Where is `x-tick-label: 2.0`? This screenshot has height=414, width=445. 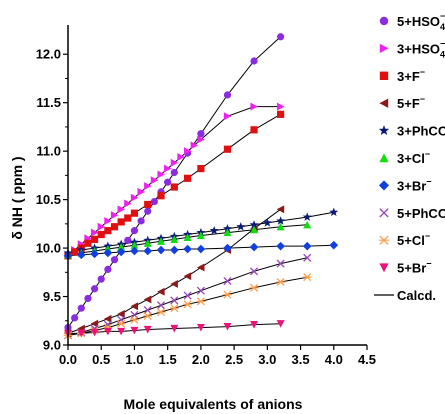
x-tick-label: 2.0 is located at coordinates (201, 359).